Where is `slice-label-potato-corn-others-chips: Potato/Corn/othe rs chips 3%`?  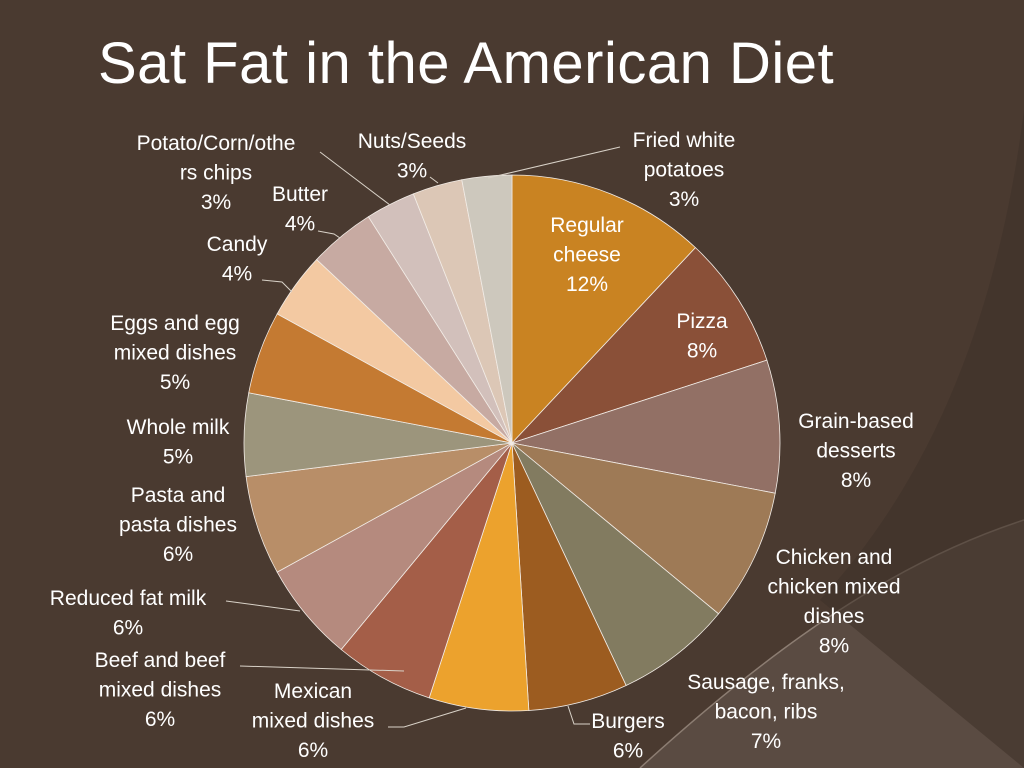 slice-label-potato-corn-others-chips: Potato/Corn/othe rs chips 3% is located at coordinates (216, 173).